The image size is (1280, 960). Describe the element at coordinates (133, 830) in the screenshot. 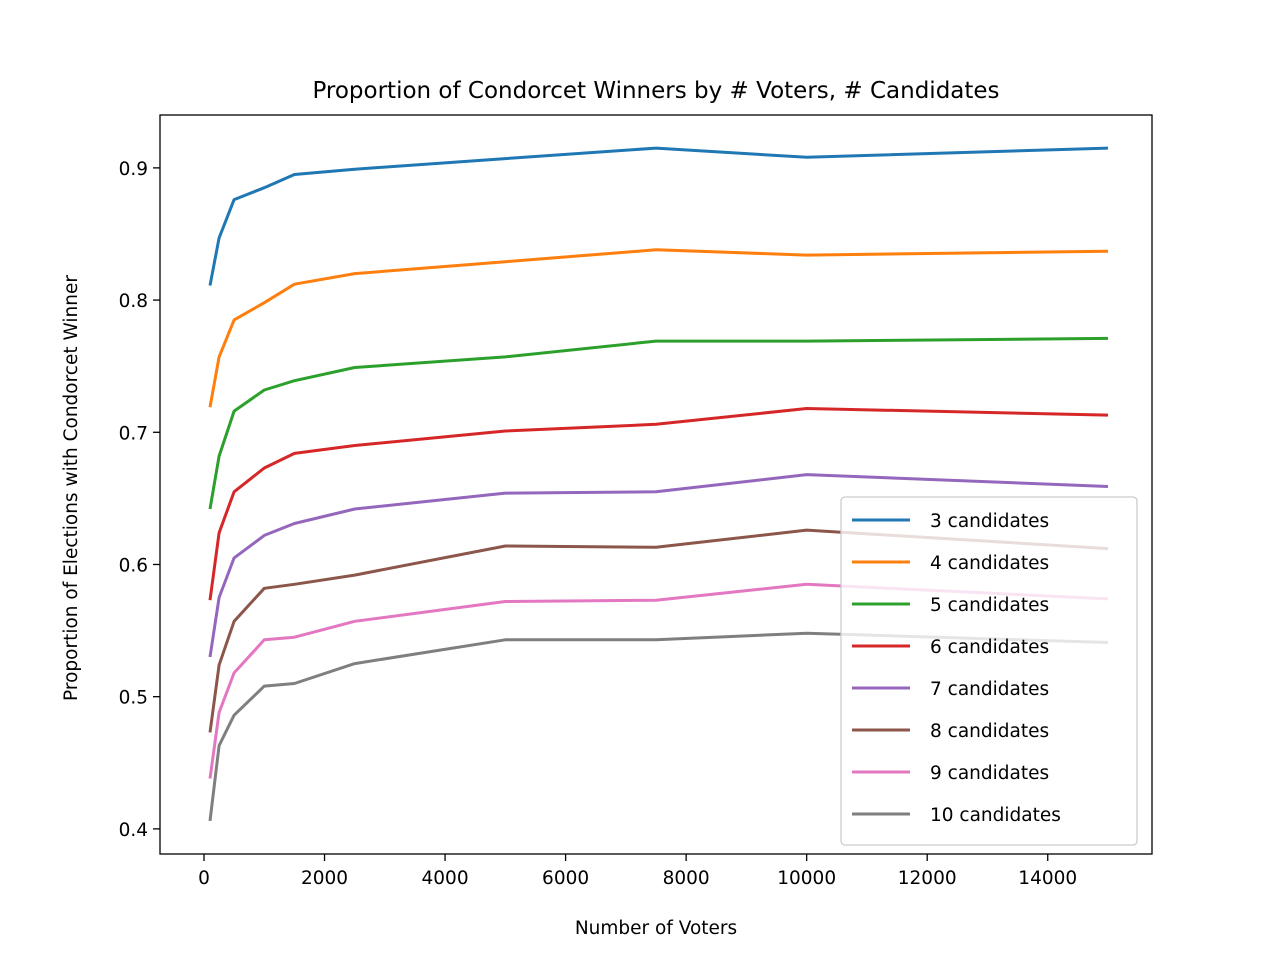

I see `y-tick-label: 0.4` at that location.